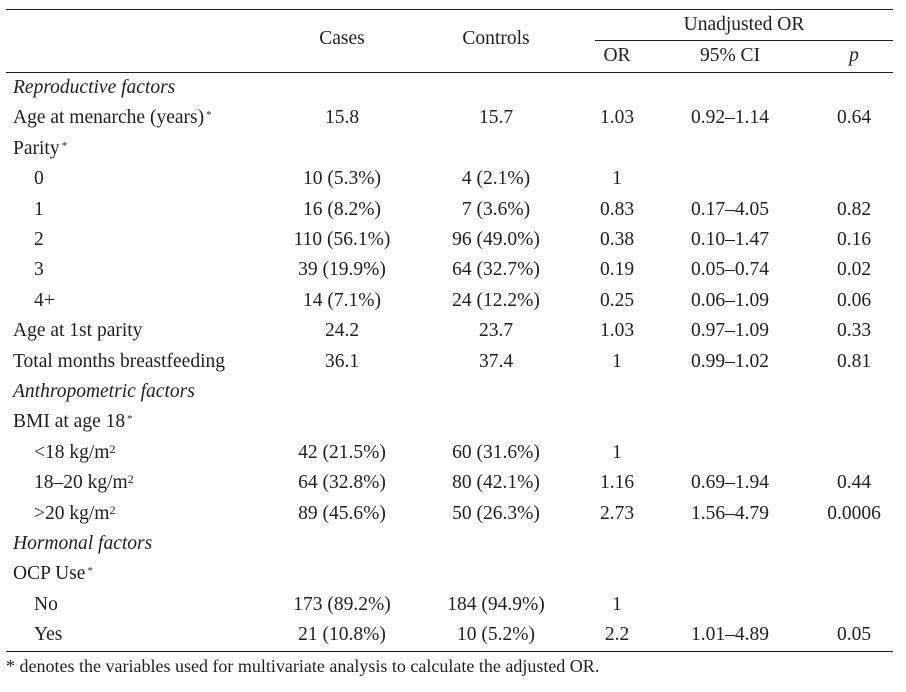  I want to click on row-label-text: 0, so click(39, 178).